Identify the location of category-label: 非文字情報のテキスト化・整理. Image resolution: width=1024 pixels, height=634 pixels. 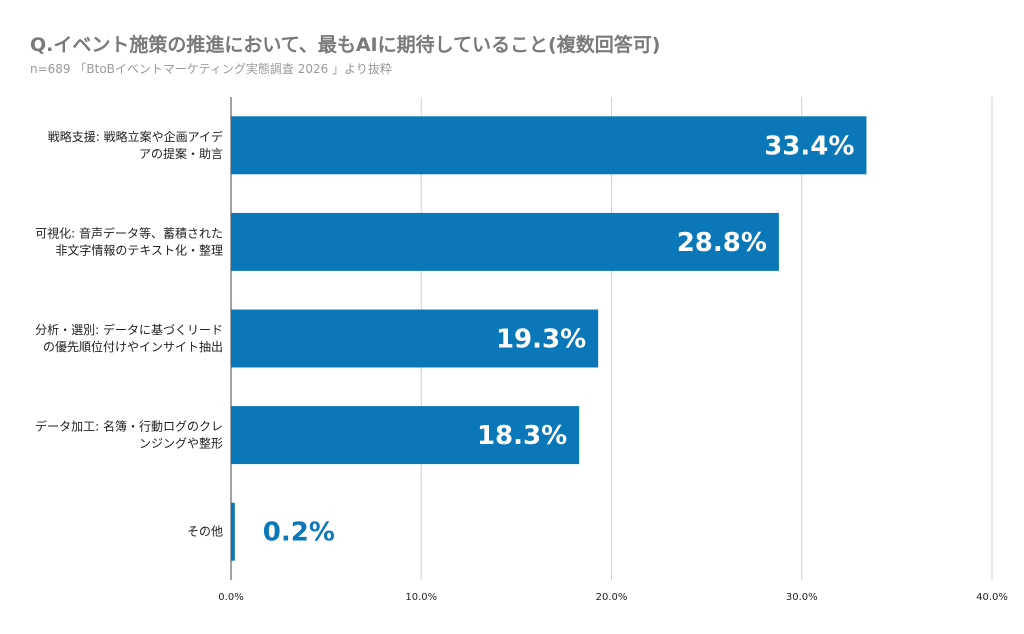
(139, 249).